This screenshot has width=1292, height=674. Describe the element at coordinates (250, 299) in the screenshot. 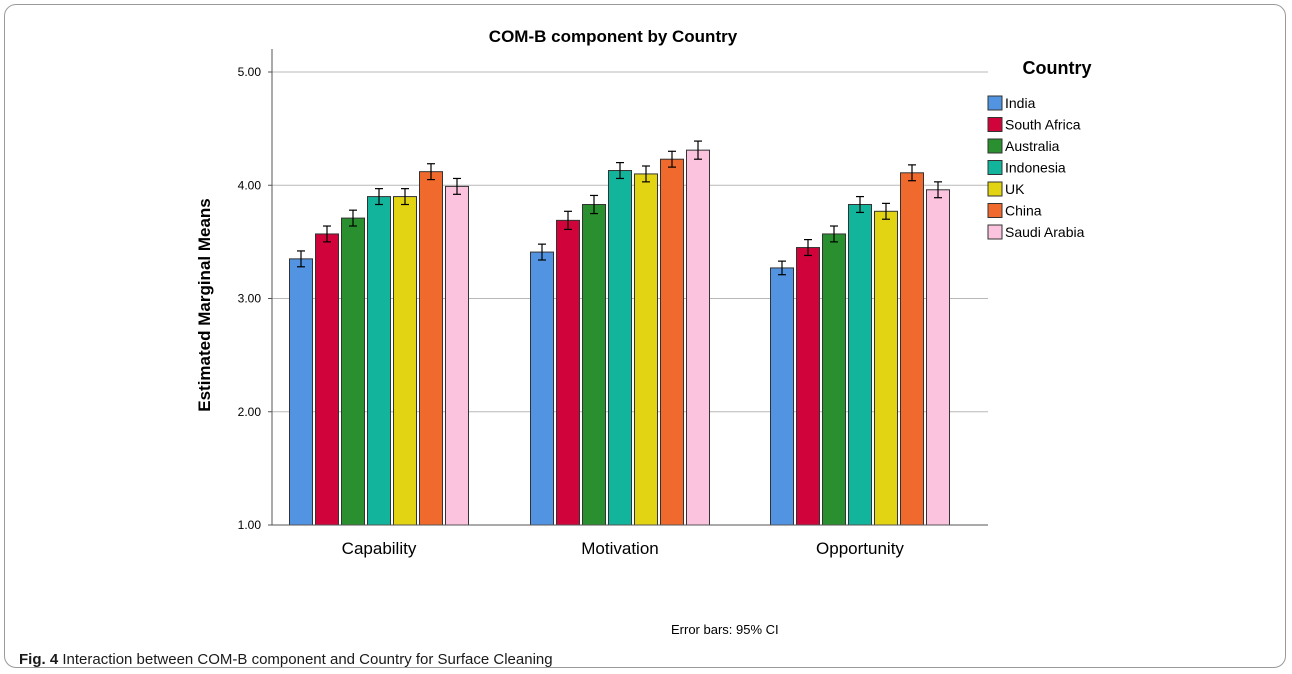

I see `y-tick-label: 3.00` at that location.